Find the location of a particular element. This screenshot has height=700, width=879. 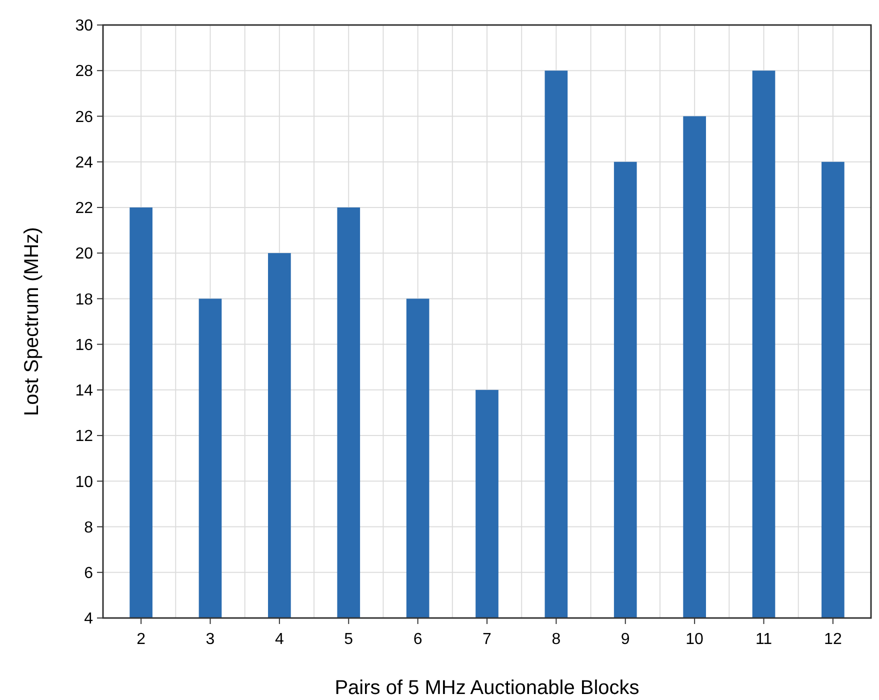

x-tick-label: 12 is located at coordinates (833, 639).